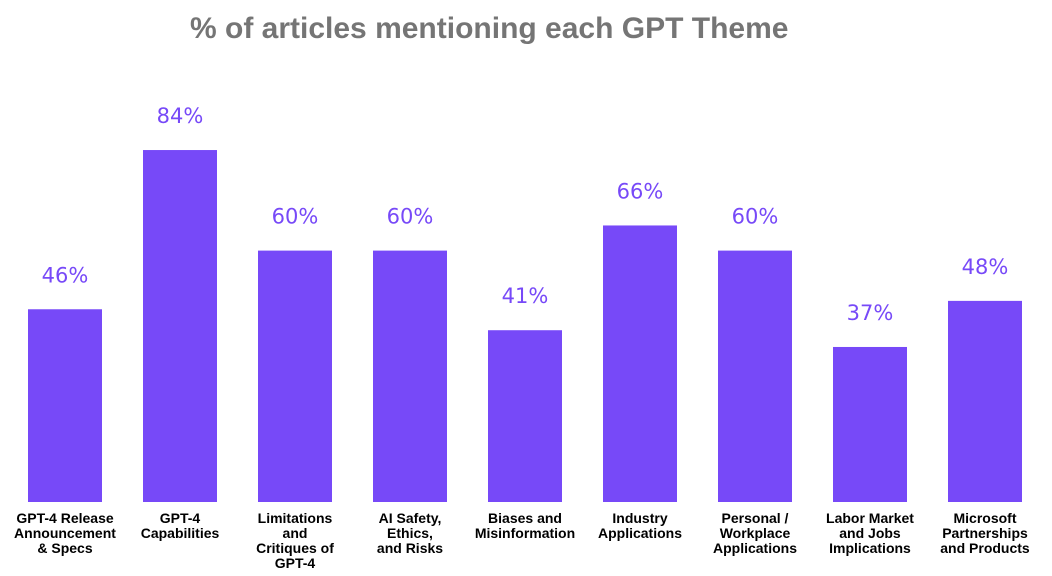 The image size is (1052, 576). I want to click on bar-value-label: 48%, so click(985, 267).